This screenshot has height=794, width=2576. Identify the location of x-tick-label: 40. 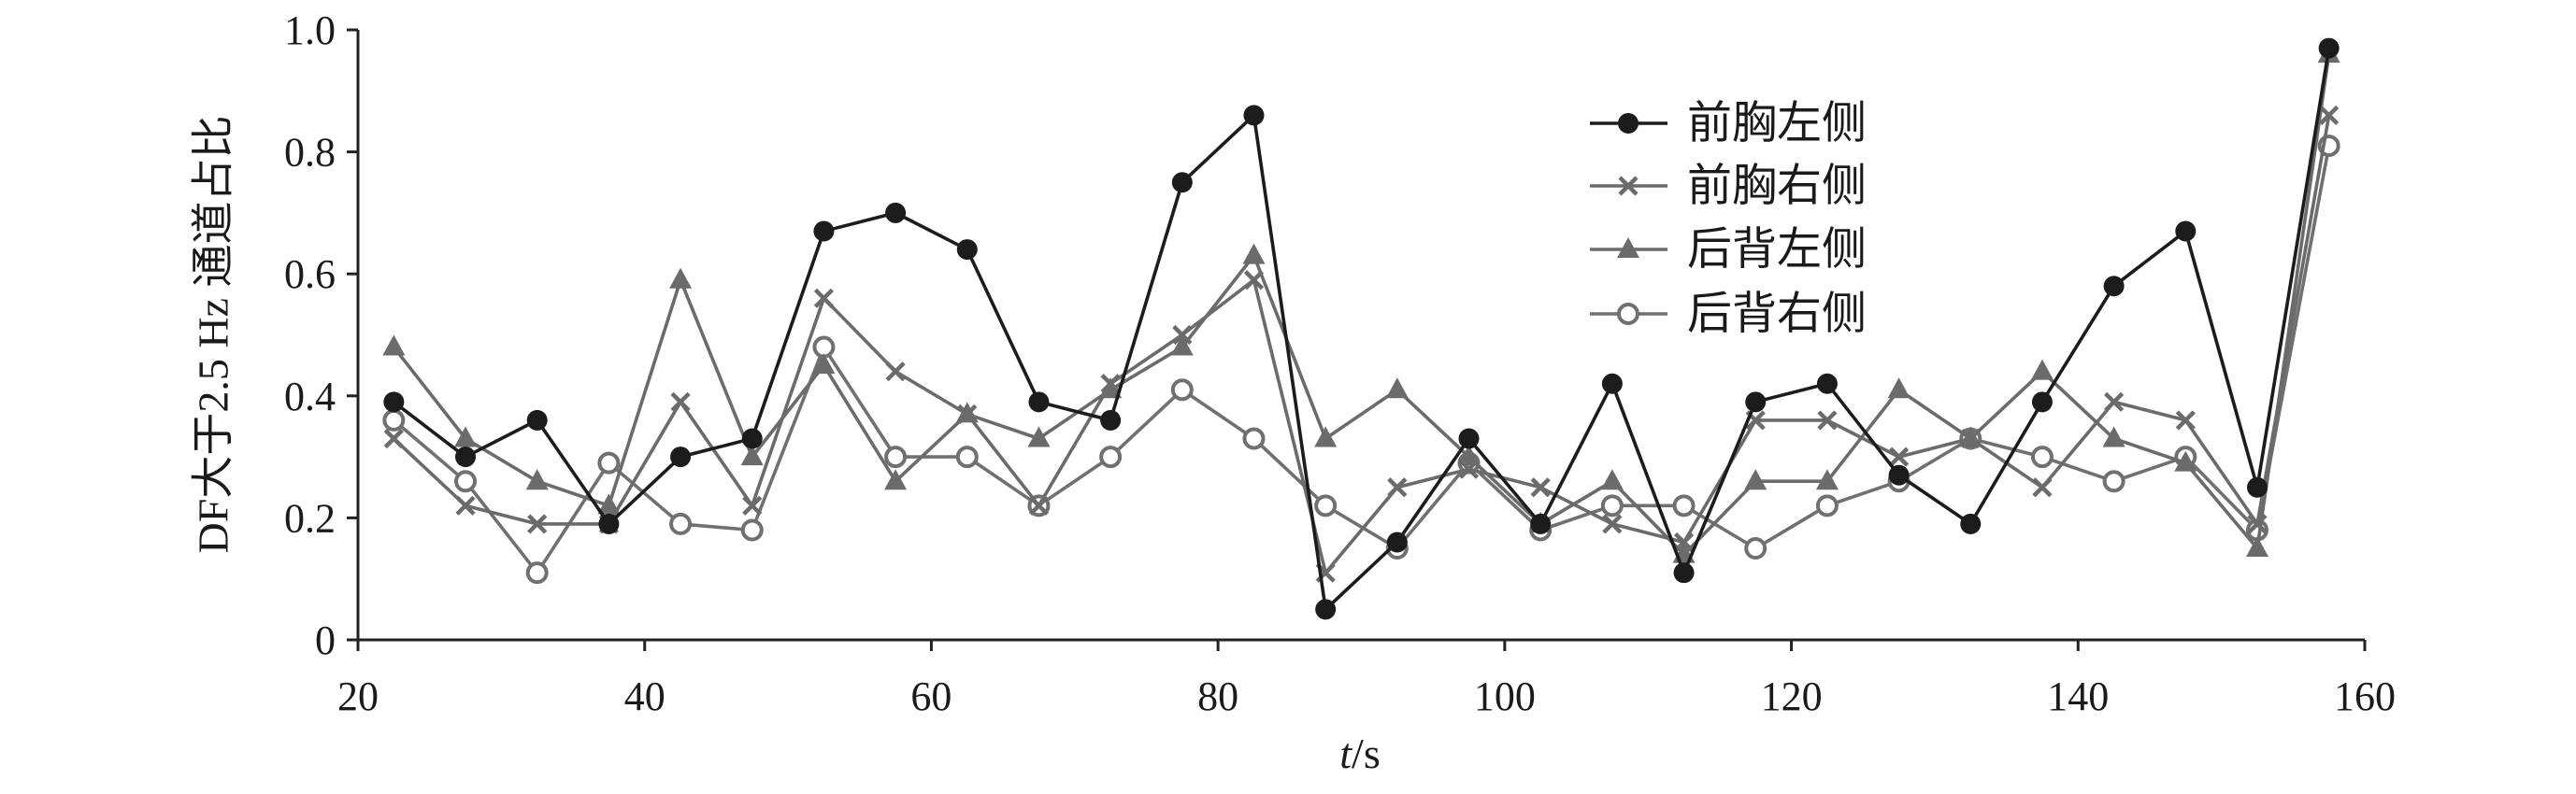
(644, 696).